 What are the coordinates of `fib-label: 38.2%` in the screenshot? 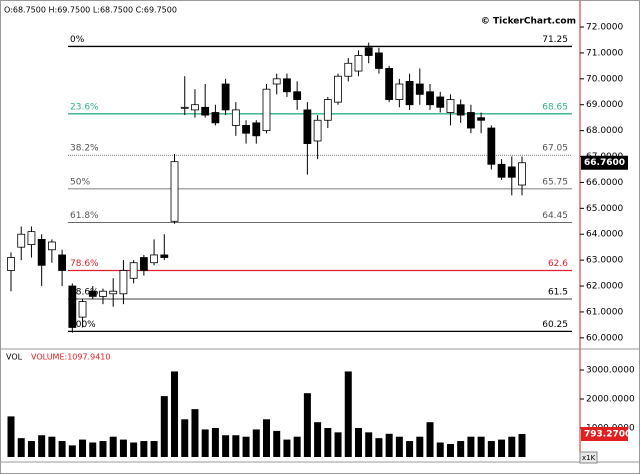 It's located at (84, 149).